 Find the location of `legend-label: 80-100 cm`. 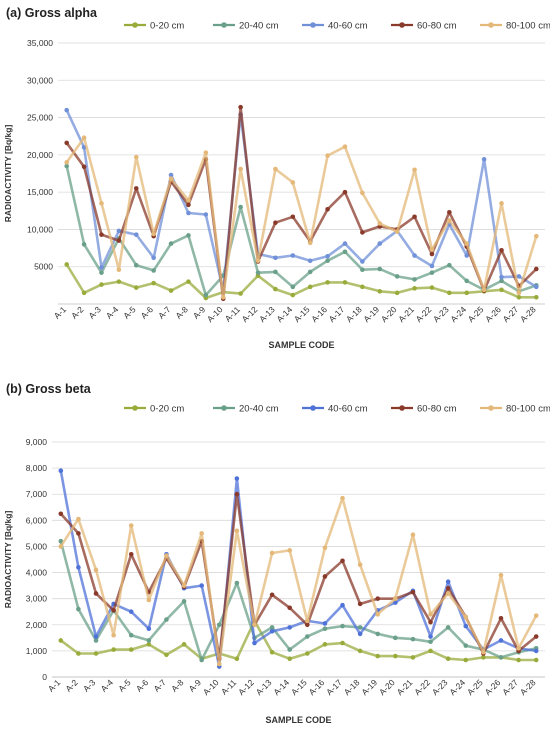

legend-label: 80-100 cm is located at coordinates (528, 26).